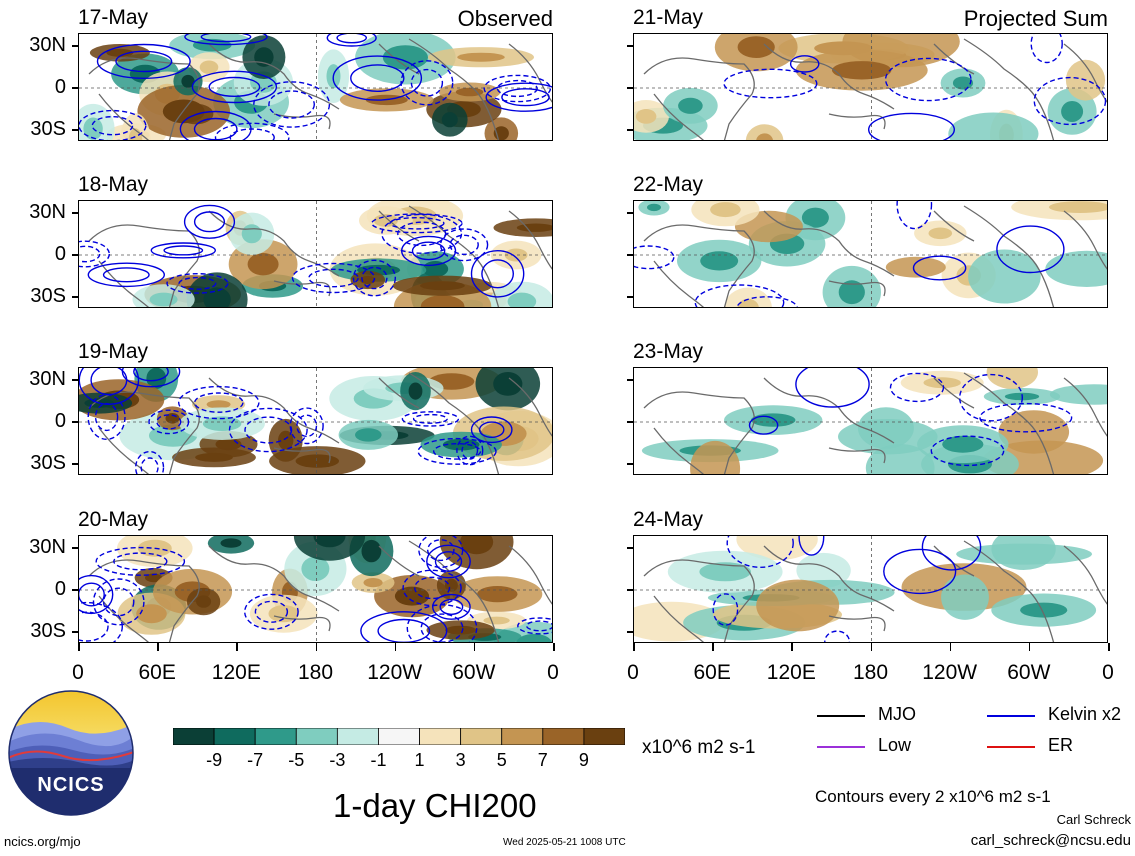 The width and height of the screenshot is (1135, 856). What do you see at coordinates (1035, 18) in the screenshot?
I see `column-header: Projected Sum` at bounding box center [1035, 18].